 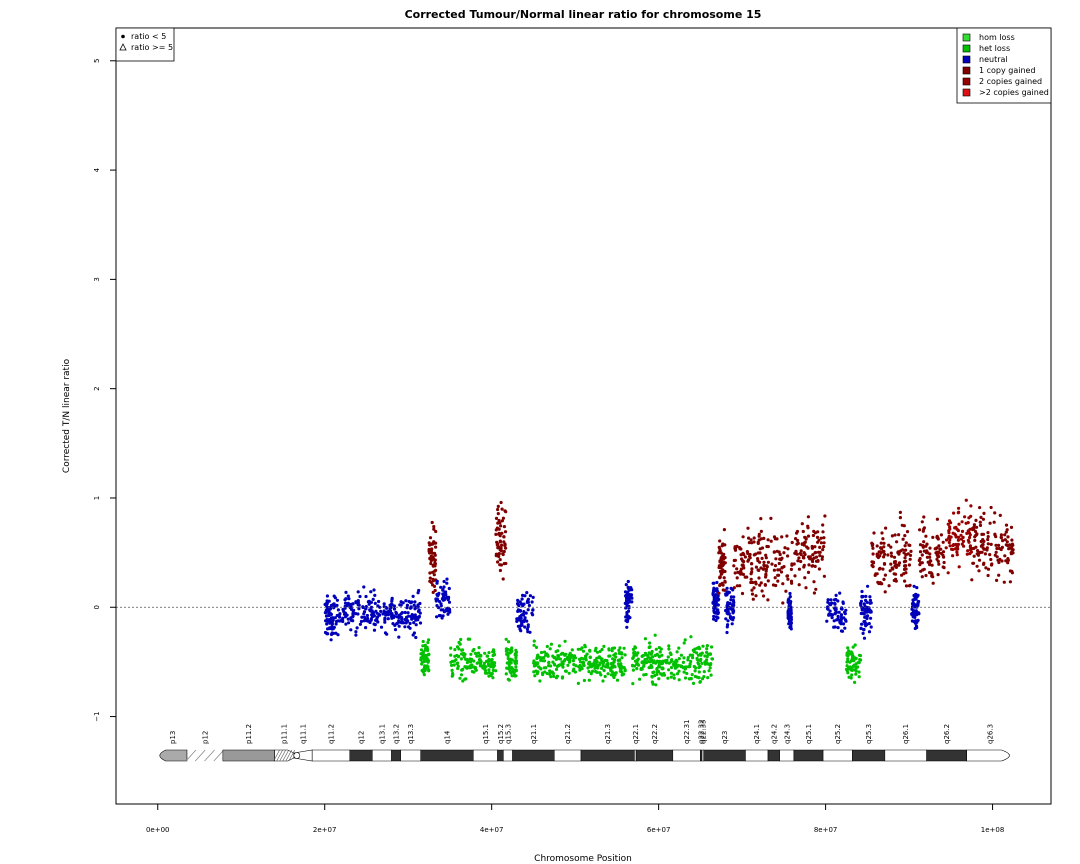 I want to click on x-tick-label: 1e+08, so click(x=993, y=830).